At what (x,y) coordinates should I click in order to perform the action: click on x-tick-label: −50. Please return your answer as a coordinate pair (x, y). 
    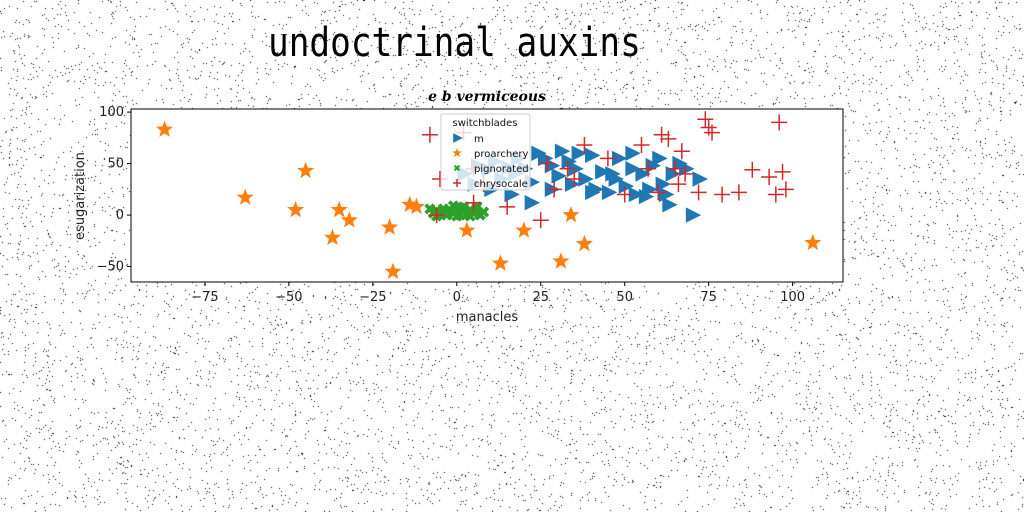
    Looking at the image, I should click on (288, 297).